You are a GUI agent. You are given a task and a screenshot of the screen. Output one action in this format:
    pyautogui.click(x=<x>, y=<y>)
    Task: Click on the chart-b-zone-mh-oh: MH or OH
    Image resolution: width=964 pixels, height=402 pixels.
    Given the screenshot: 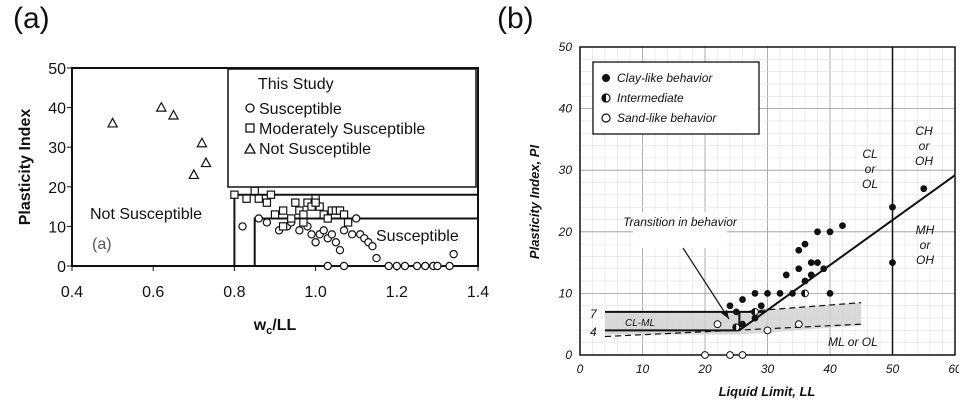 What is the action you would take?
    pyautogui.click(x=925, y=245)
    